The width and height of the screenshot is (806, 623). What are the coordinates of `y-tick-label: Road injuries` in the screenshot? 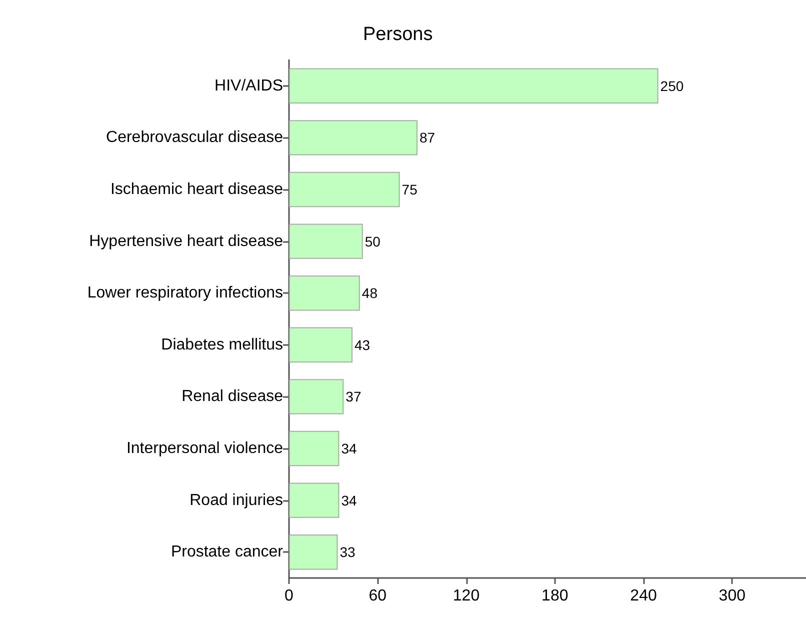 It's located at (236, 500).